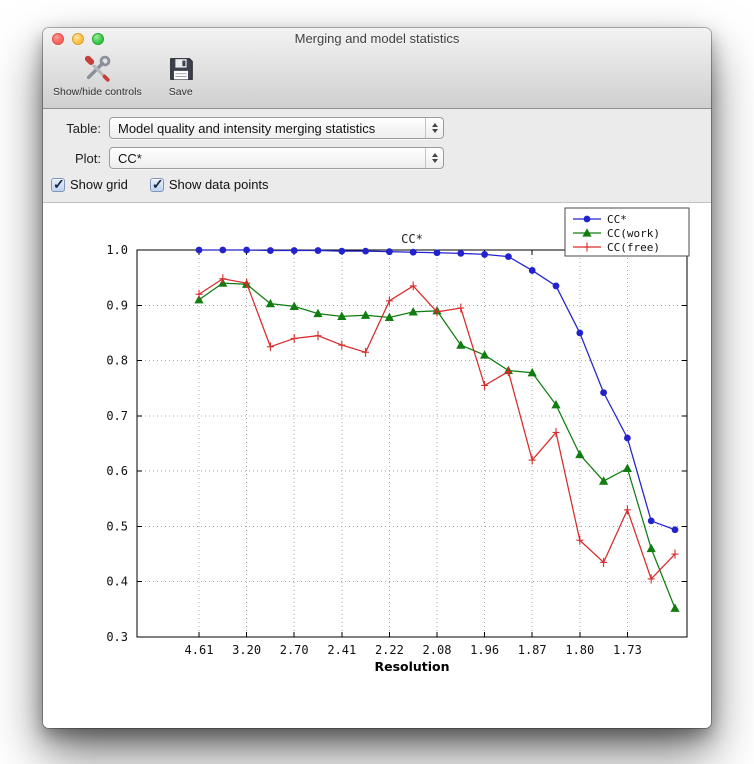  I want to click on table-label: Table:, so click(83, 128).